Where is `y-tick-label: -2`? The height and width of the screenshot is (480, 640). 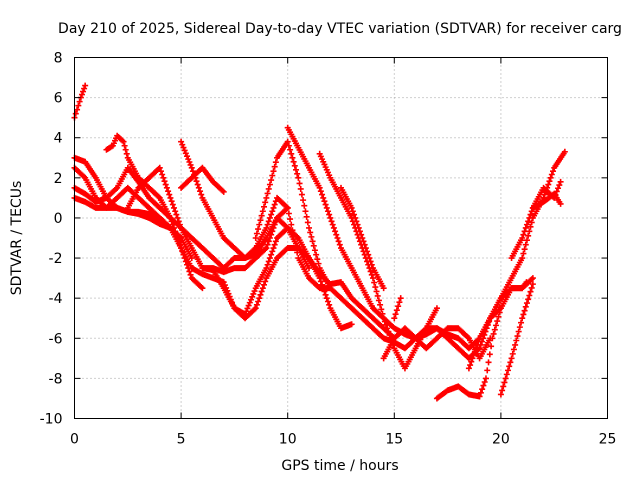
y-tick-label: -2 is located at coordinates (56, 259).